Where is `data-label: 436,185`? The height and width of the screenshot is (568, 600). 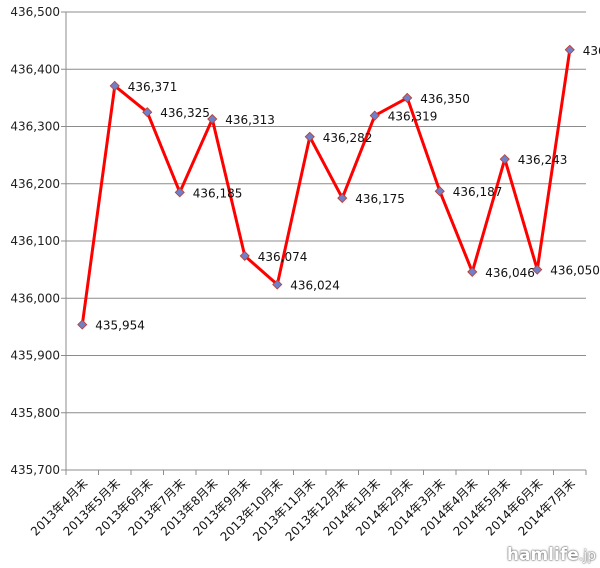
data-label: 436,185 is located at coordinates (218, 193).